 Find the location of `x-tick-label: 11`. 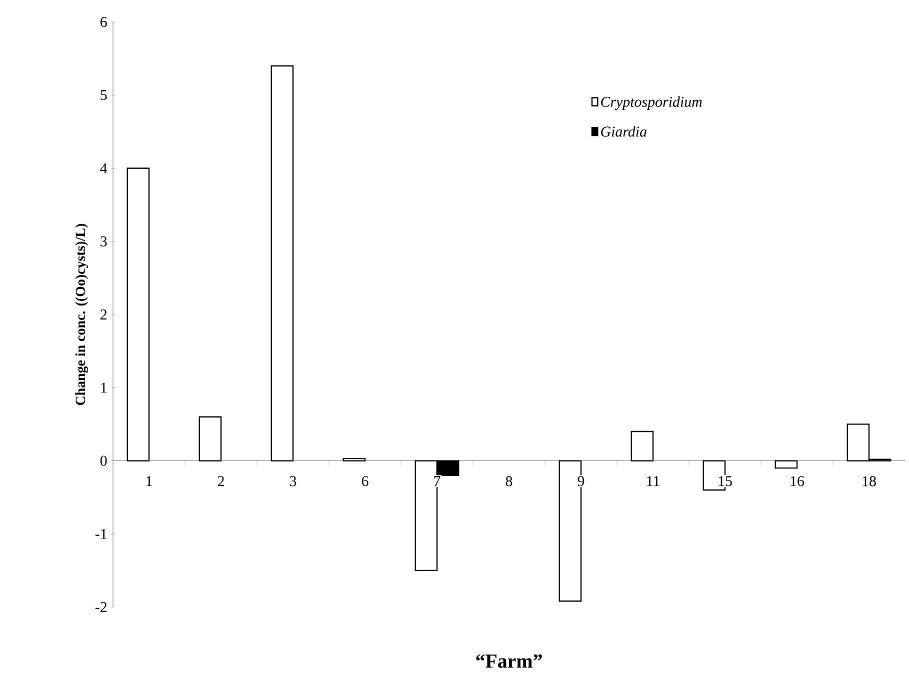

x-tick-label: 11 is located at coordinates (653, 481).